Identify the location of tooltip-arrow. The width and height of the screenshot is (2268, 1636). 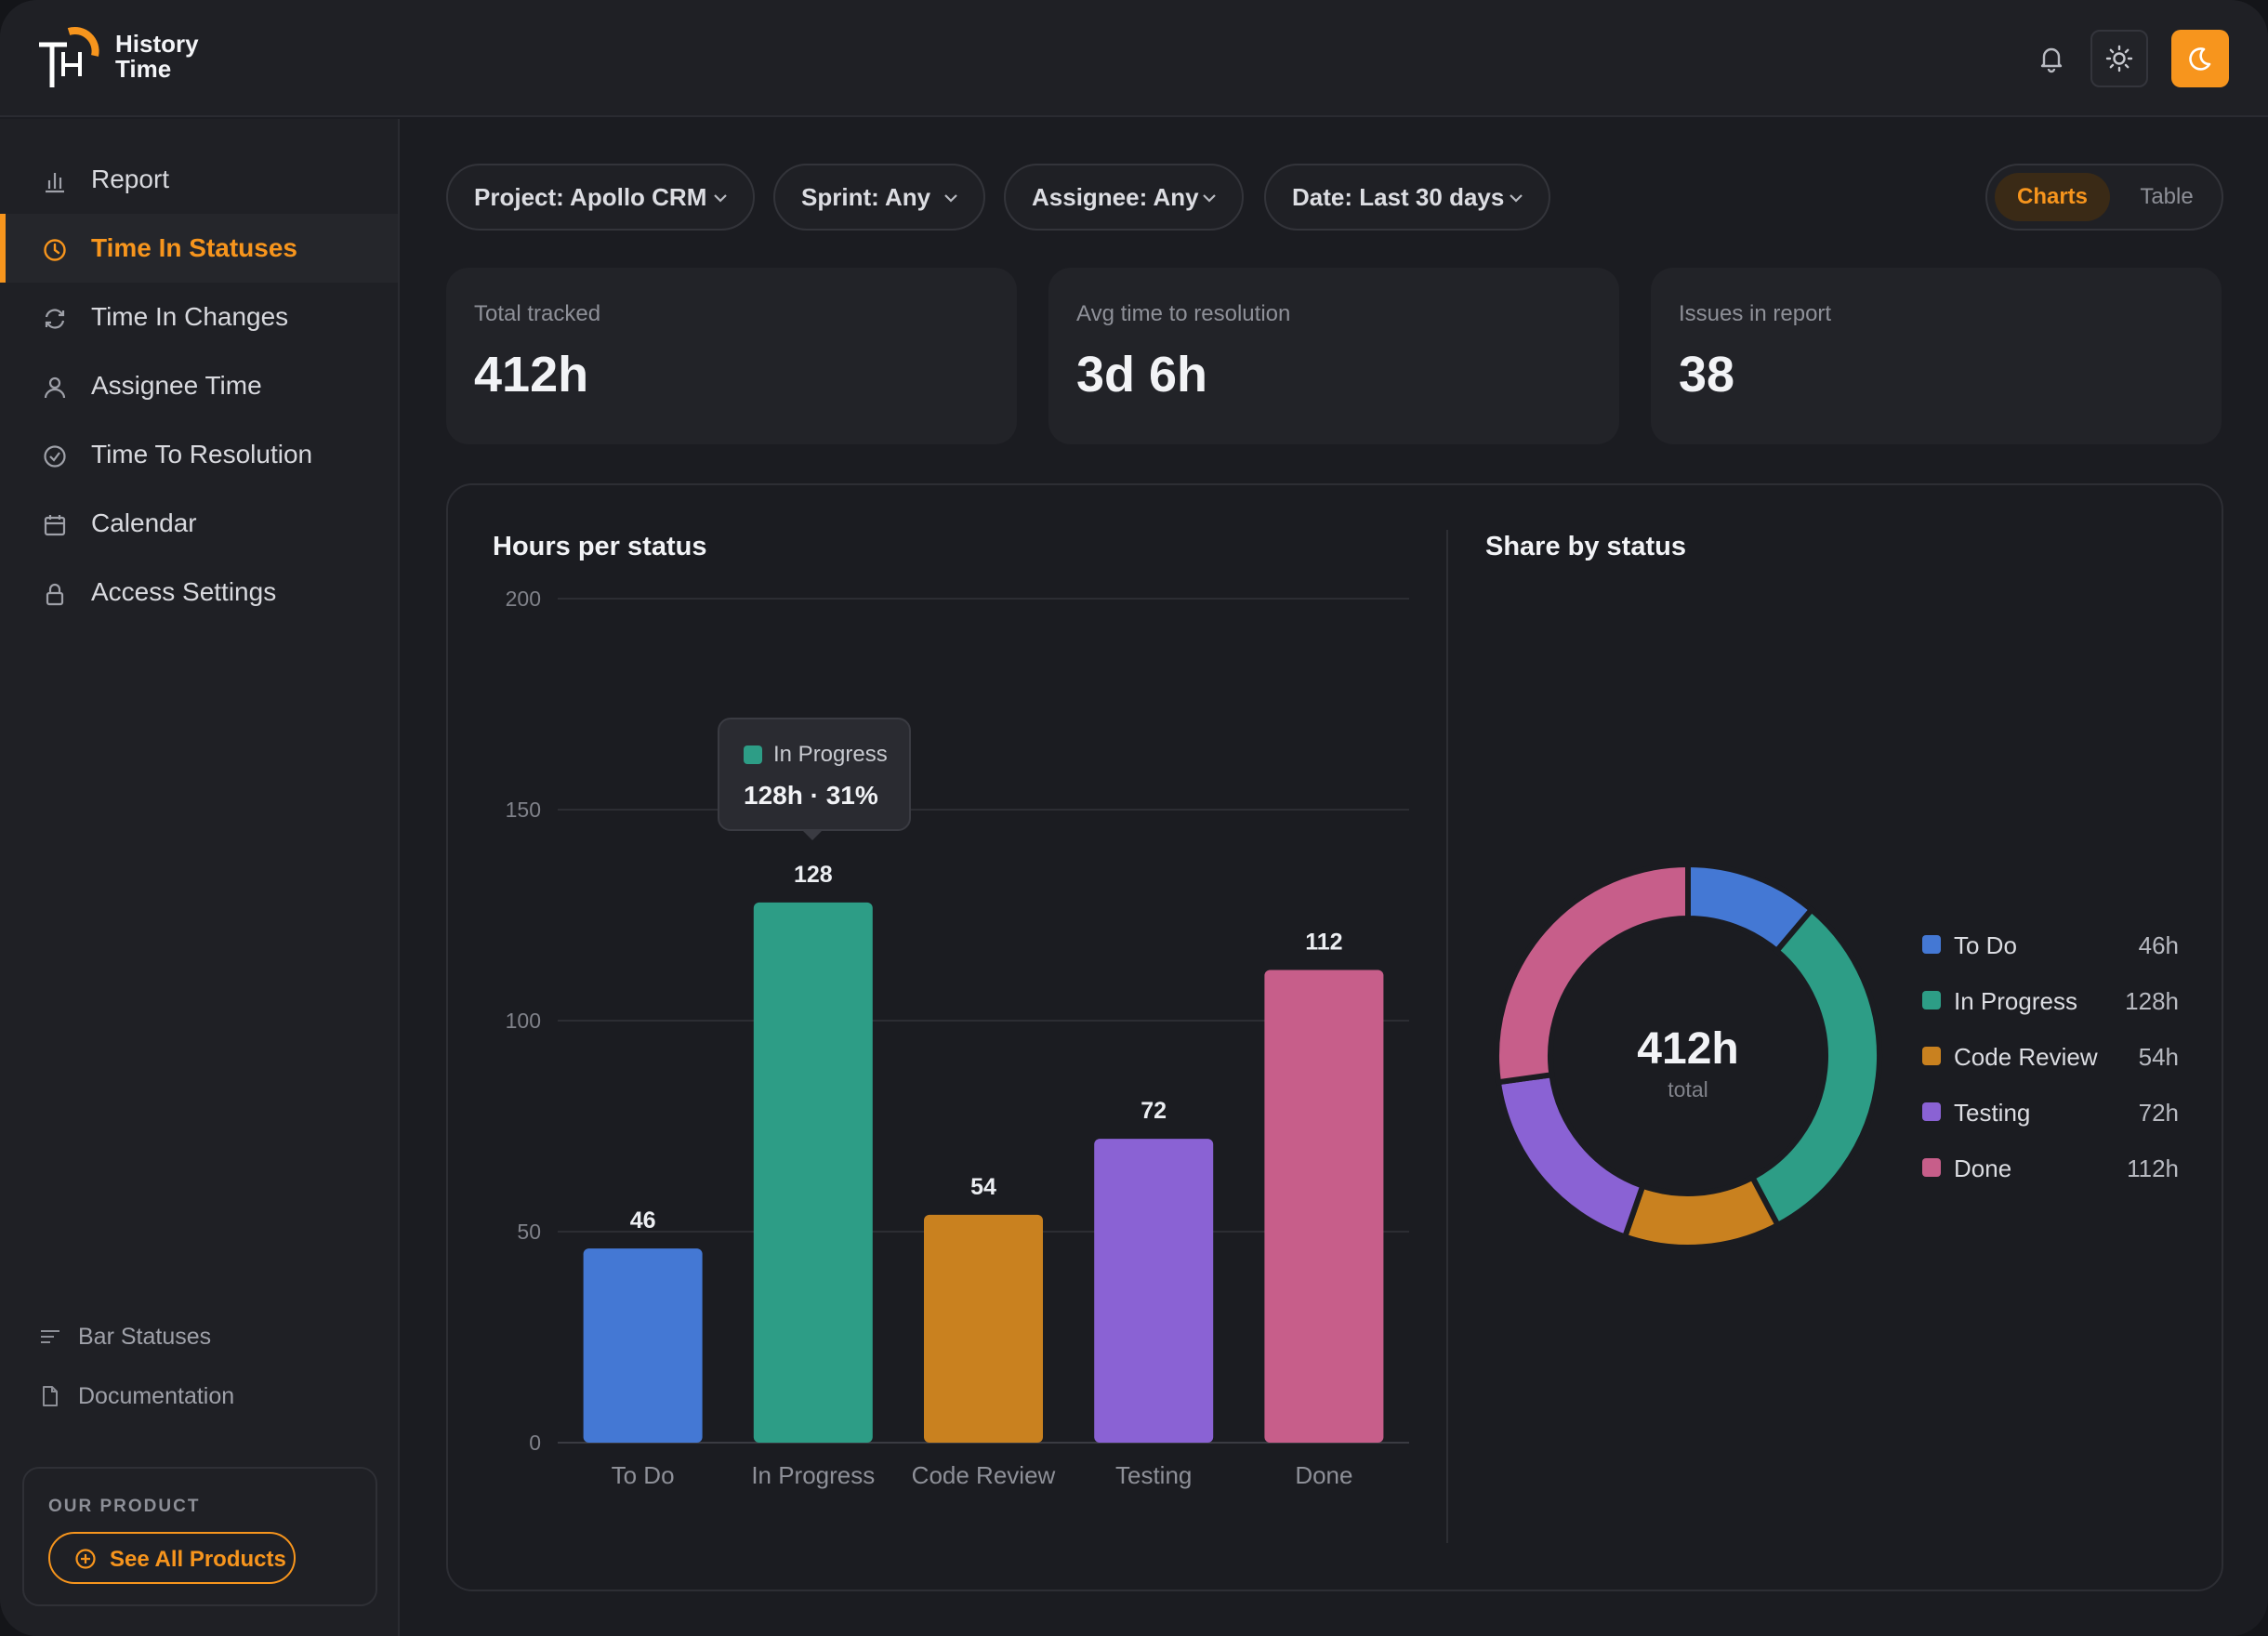
(812, 834).